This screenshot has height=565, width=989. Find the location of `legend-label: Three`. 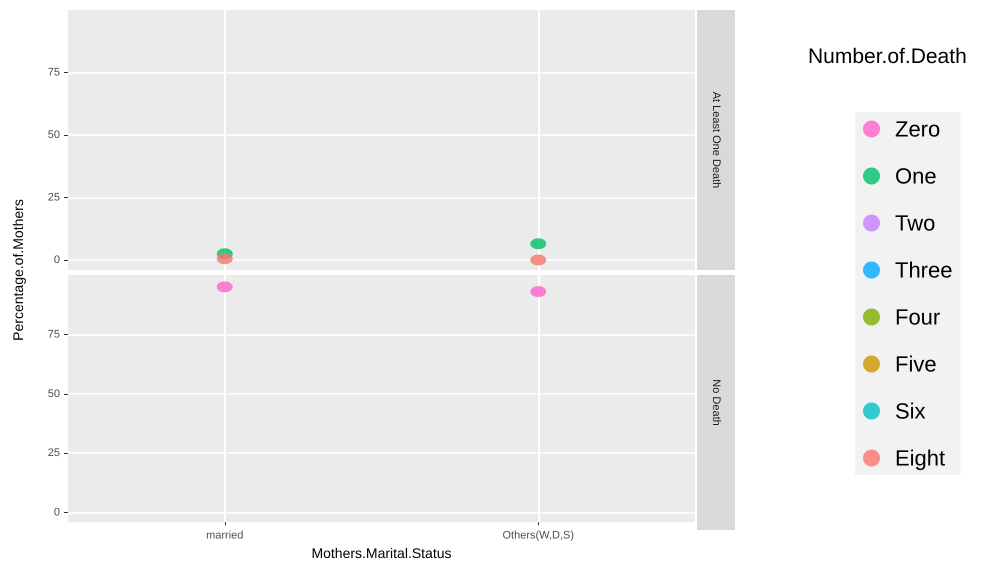

legend-label: Three is located at coordinates (923, 270).